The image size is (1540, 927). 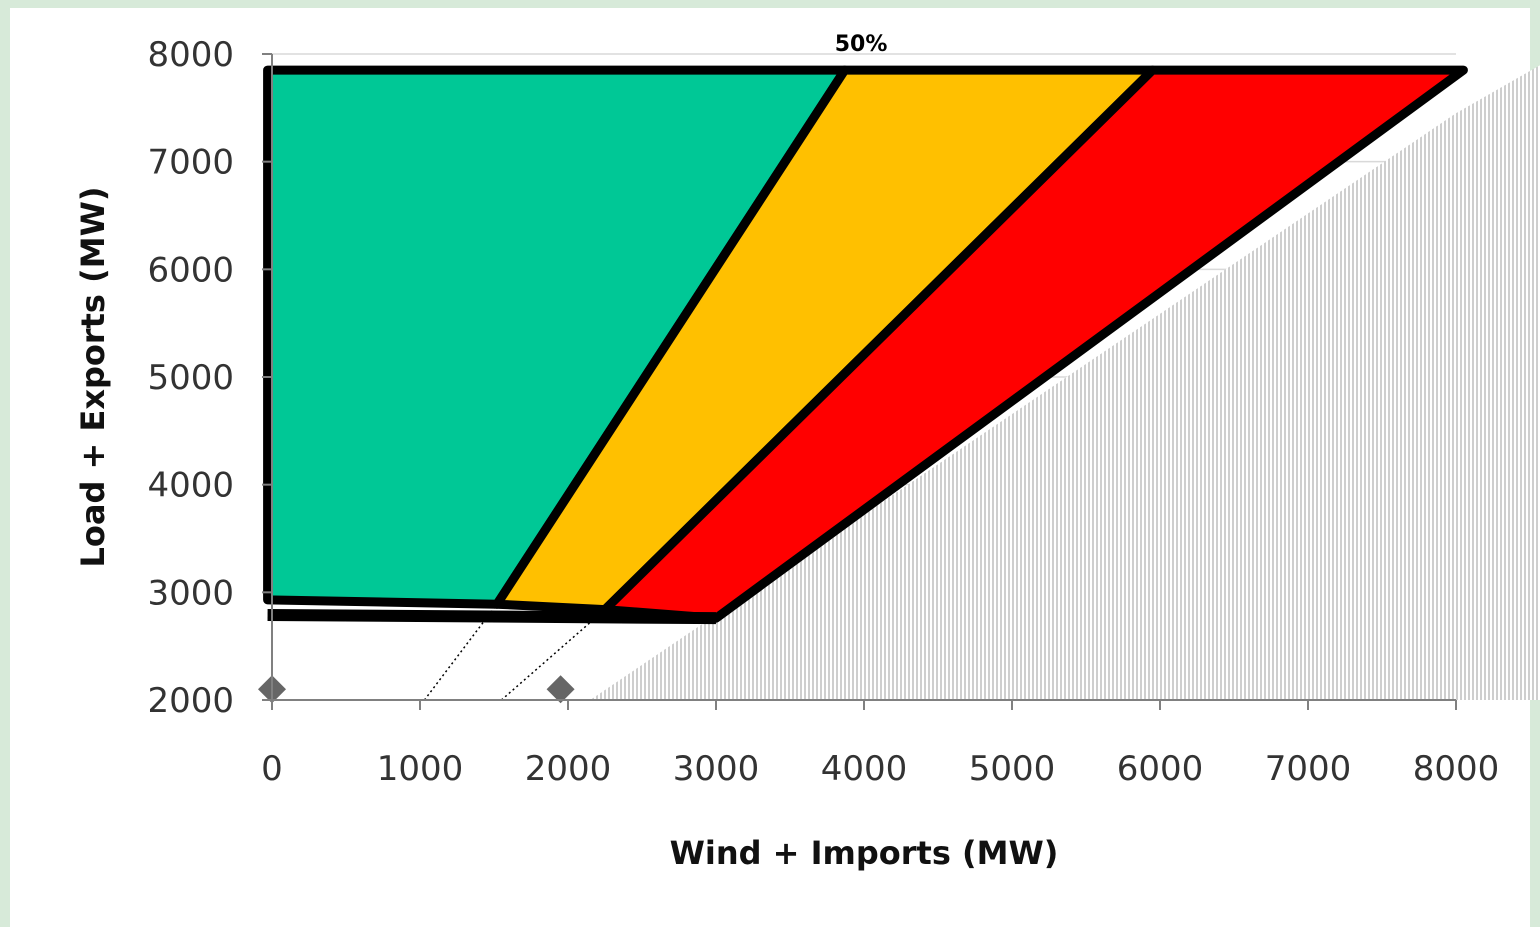 What do you see at coordinates (190, 55) in the screenshot?
I see `y-tick-label: 8000` at bounding box center [190, 55].